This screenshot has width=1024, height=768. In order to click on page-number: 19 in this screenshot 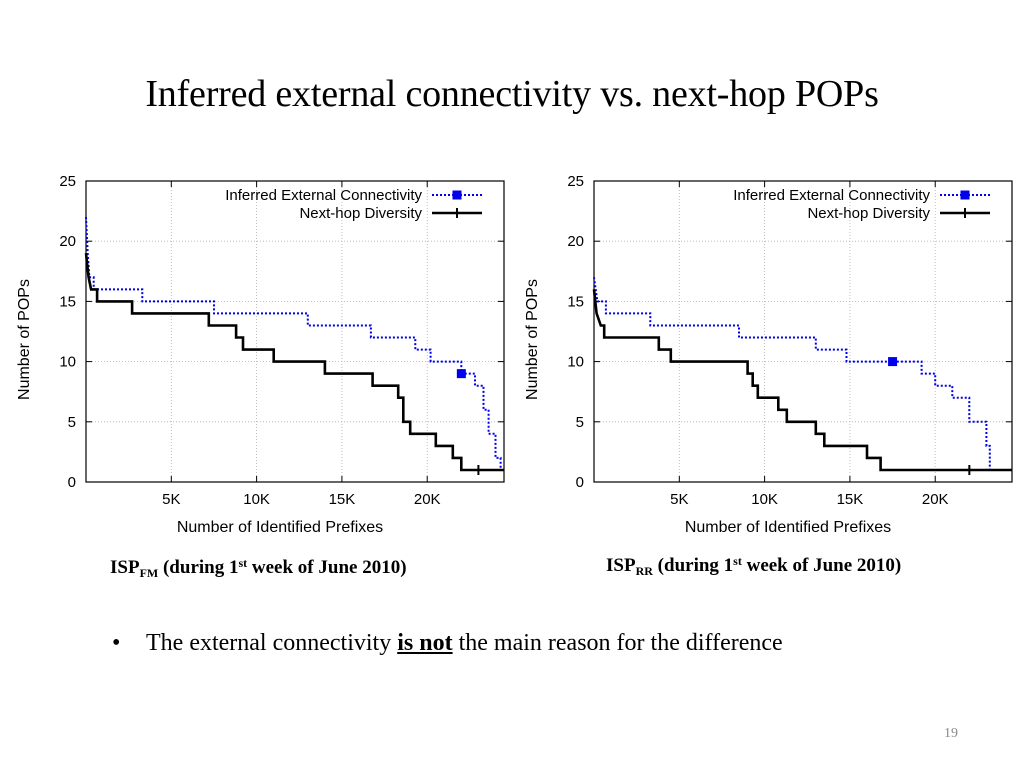, I will do `click(951, 733)`.